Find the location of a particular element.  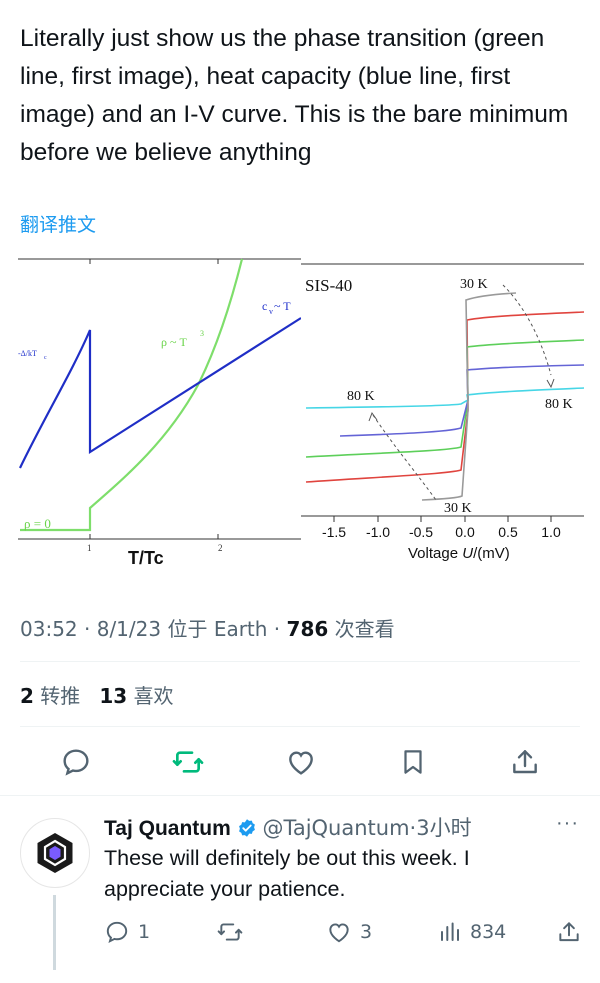

iv-curve-green is located at coordinates (445, 398).